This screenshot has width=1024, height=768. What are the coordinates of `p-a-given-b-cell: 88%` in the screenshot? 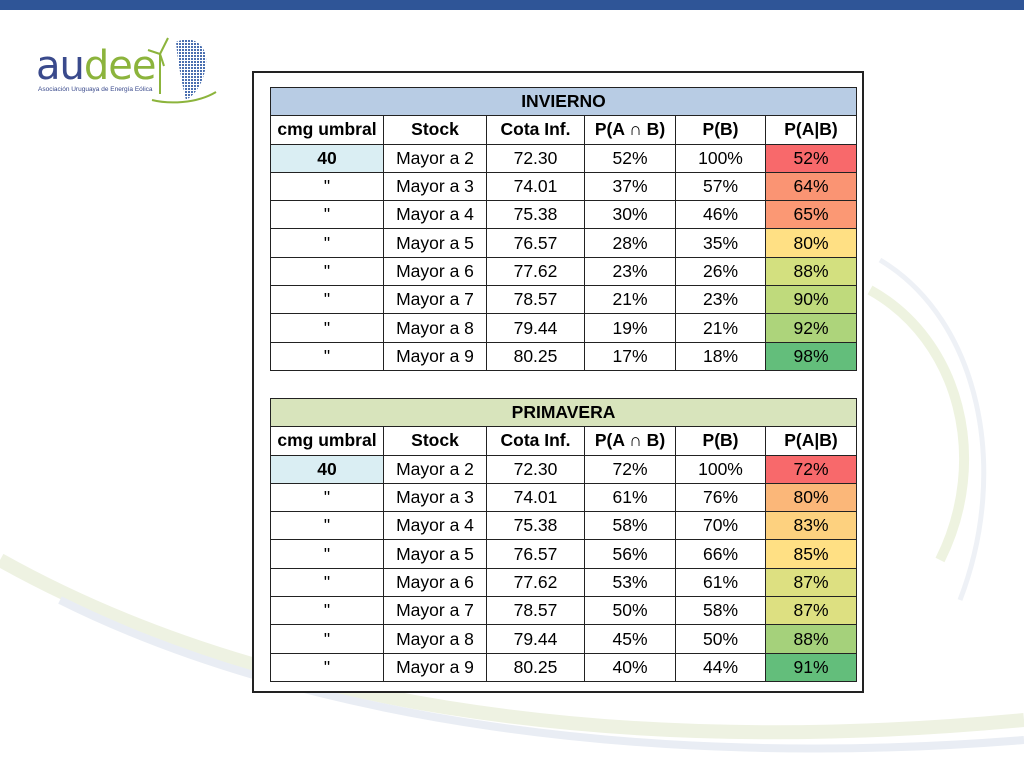 It's located at (811, 271).